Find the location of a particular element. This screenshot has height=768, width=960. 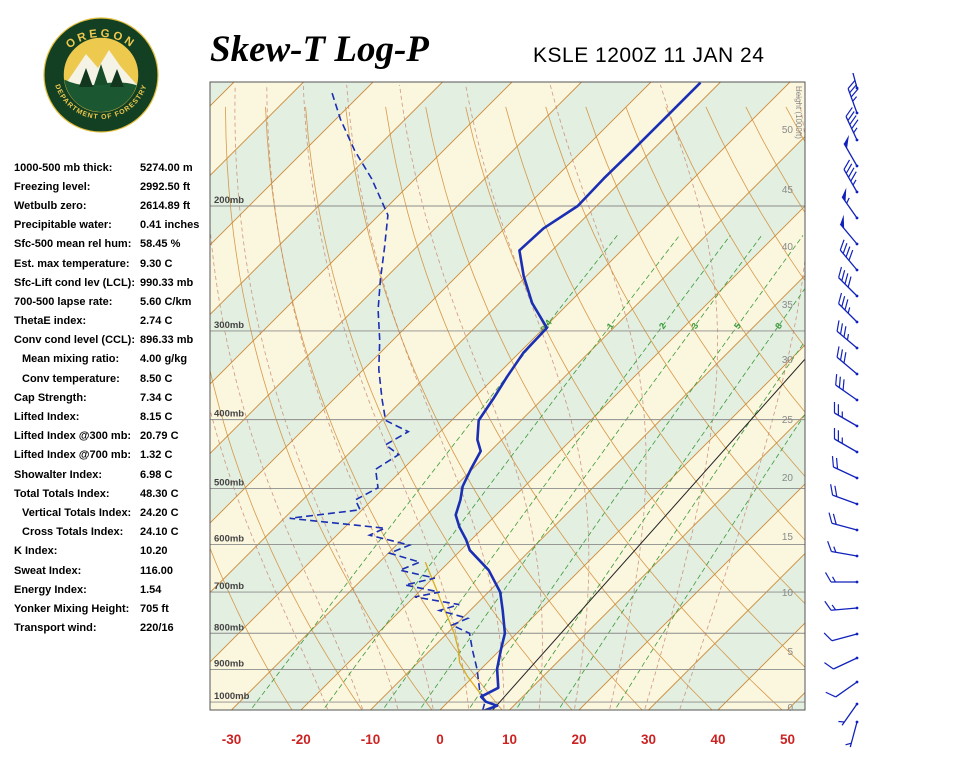

stat-value: 1.54 is located at coordinates (151, 589).